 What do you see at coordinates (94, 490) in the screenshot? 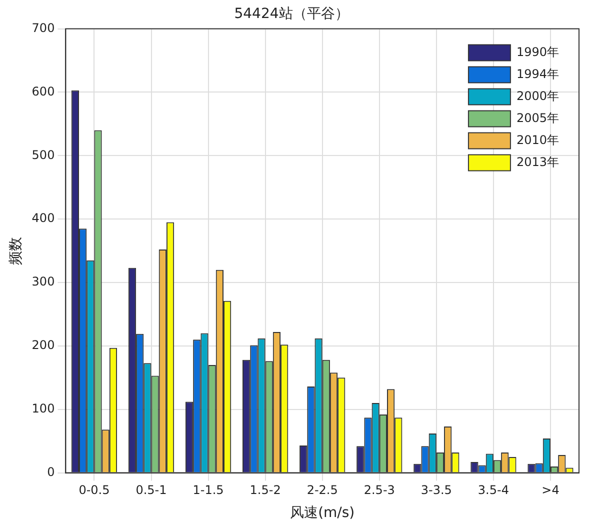
I see `x-tick-label: 0-0.5` at bounding box center [94, 490].